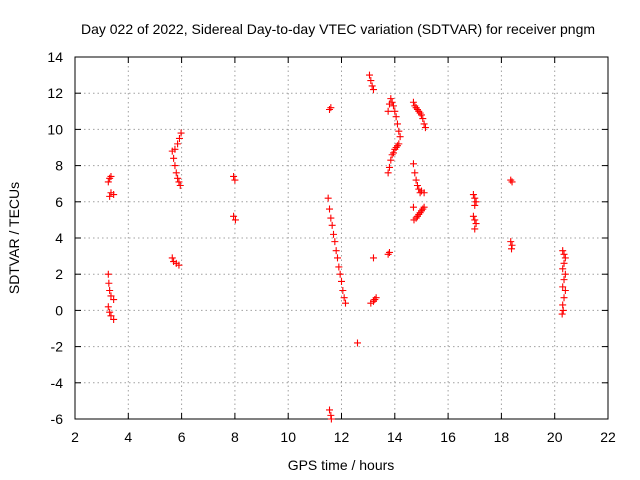  I want to click on y-tick-label: 8, so click(59, 166).